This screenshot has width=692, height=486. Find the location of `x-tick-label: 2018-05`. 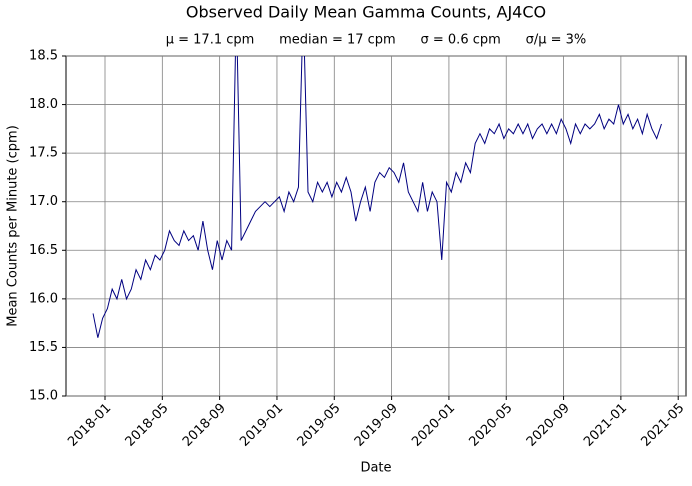

x-tick-label: 2018-05 is located at coordinates (147, 425).